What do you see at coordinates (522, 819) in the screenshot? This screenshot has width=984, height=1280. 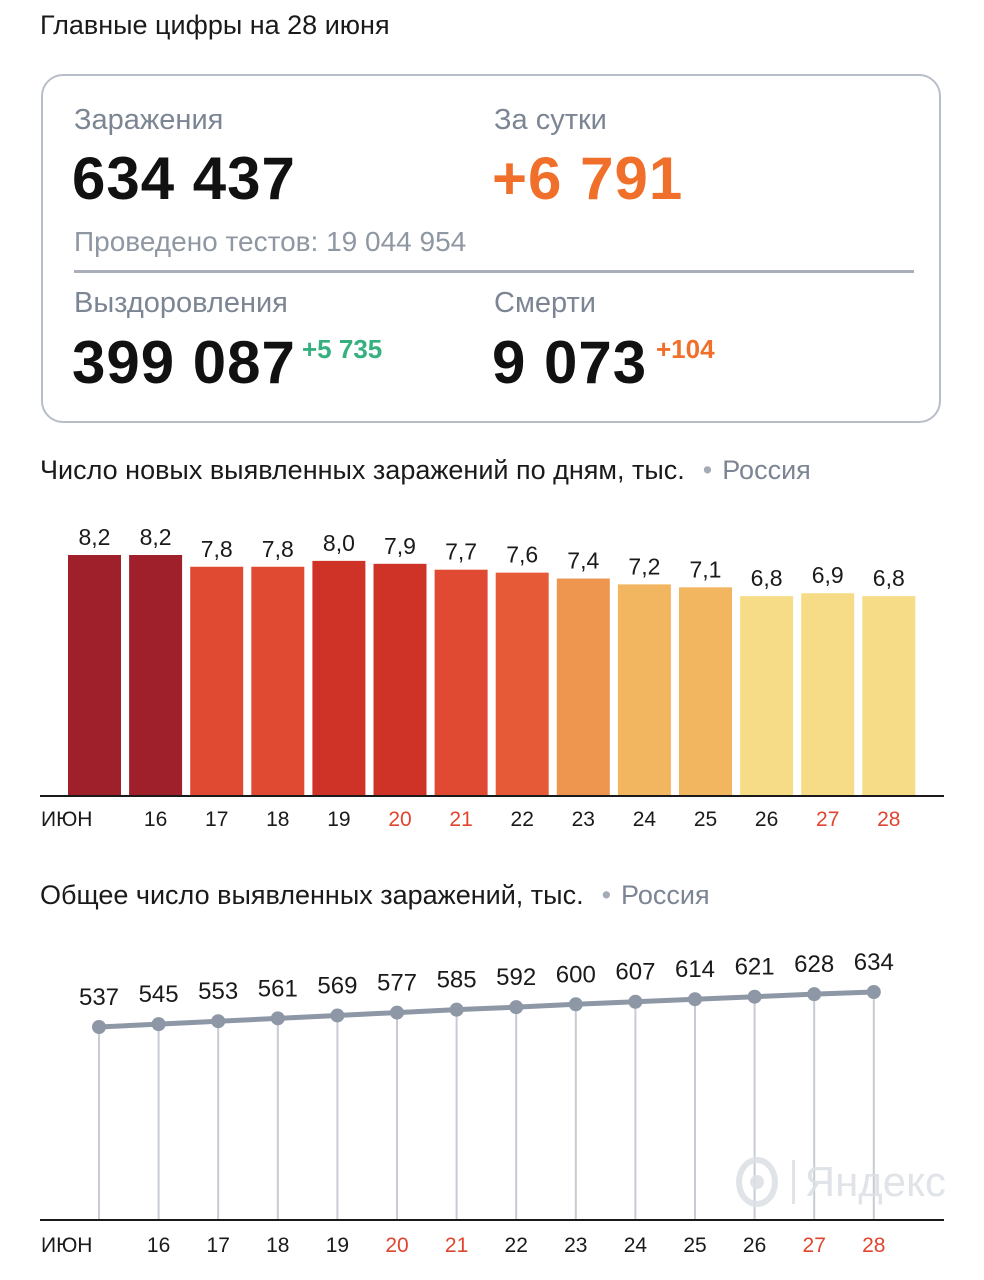 I see `x-tick-label: 22` at bounding box center [522, 819].